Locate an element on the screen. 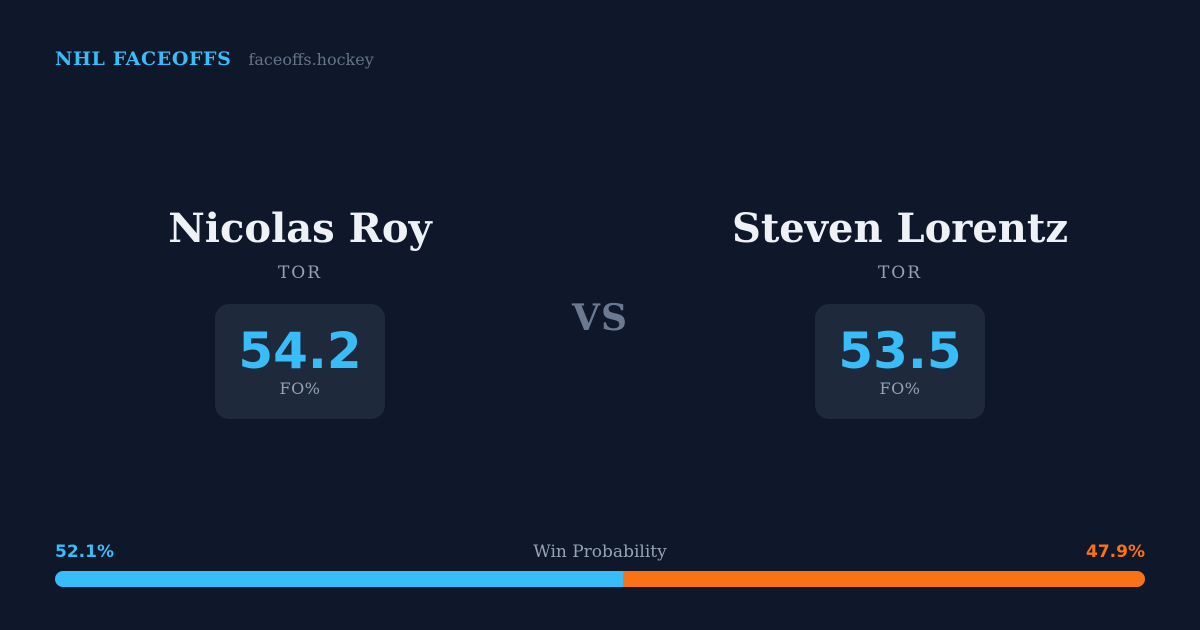  winprob-right-segment is located at coordinates (883, 579).